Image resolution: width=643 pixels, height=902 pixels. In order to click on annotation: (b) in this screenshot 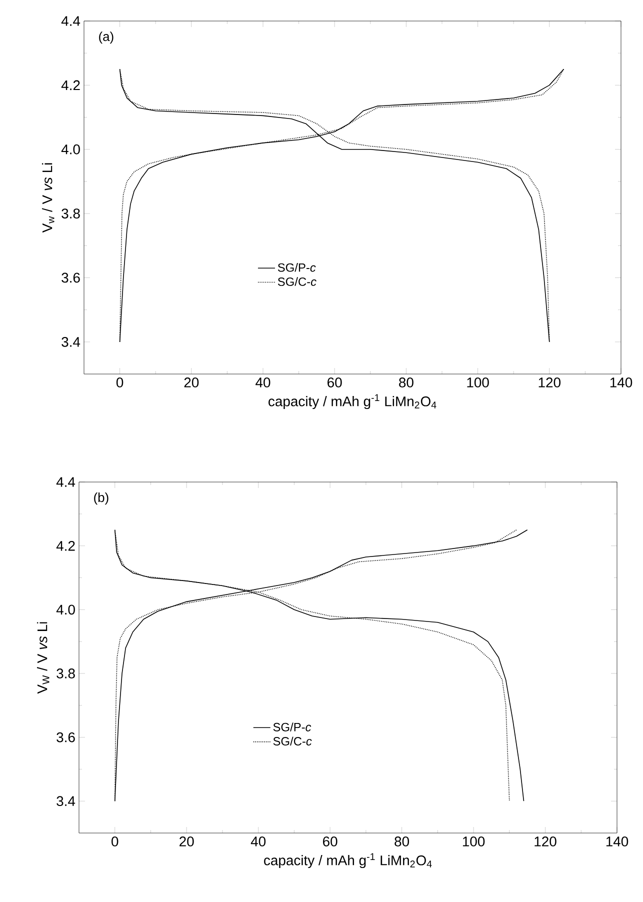, I will do `click(101, 498)`.